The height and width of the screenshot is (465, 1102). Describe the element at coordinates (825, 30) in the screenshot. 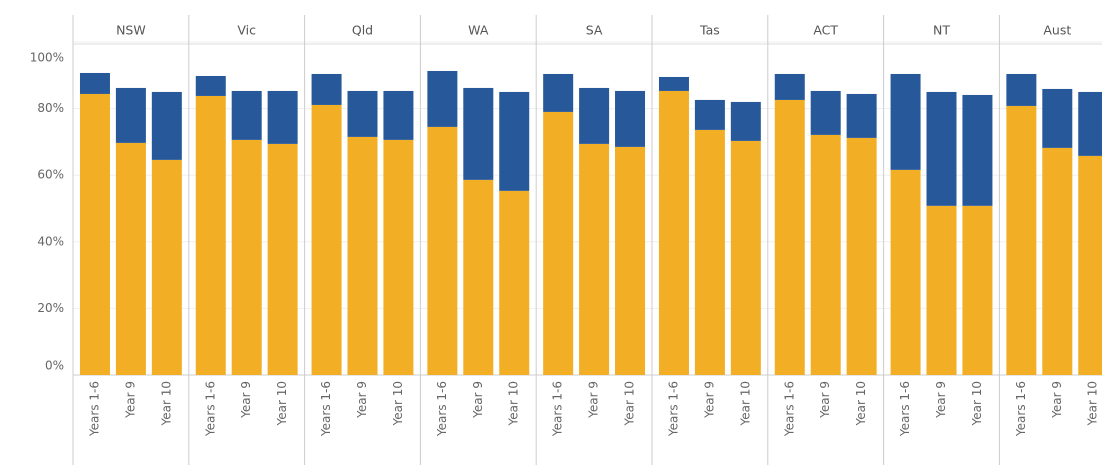

I see `facet-title: ACT` at that location.